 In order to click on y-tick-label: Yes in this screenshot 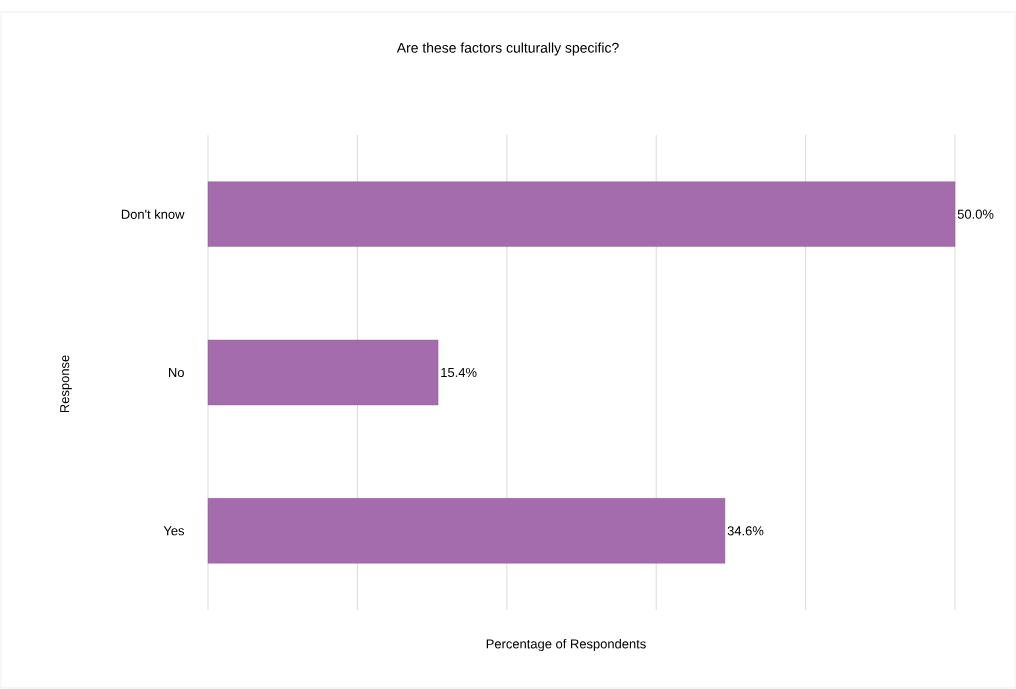, I will do `click(174, 531)`.